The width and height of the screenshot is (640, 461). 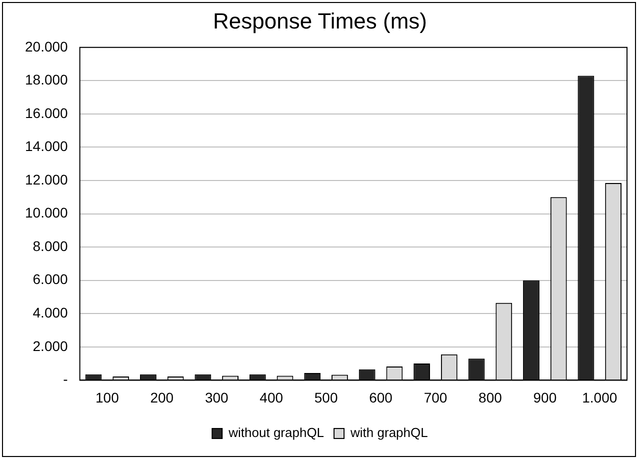 What do you see at coordinates (108, 397) in the screenshot?
I see `x-tick-label: 100` at bounding box center [108, 397].